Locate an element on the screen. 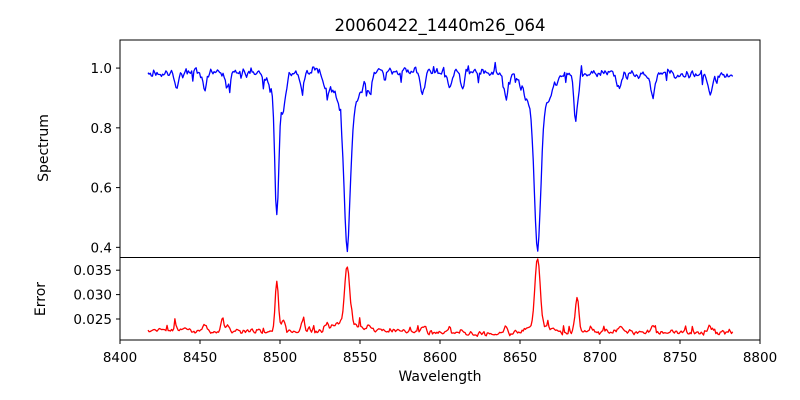  y-tick-label: 0.8 is located at coordinates (101, 129).